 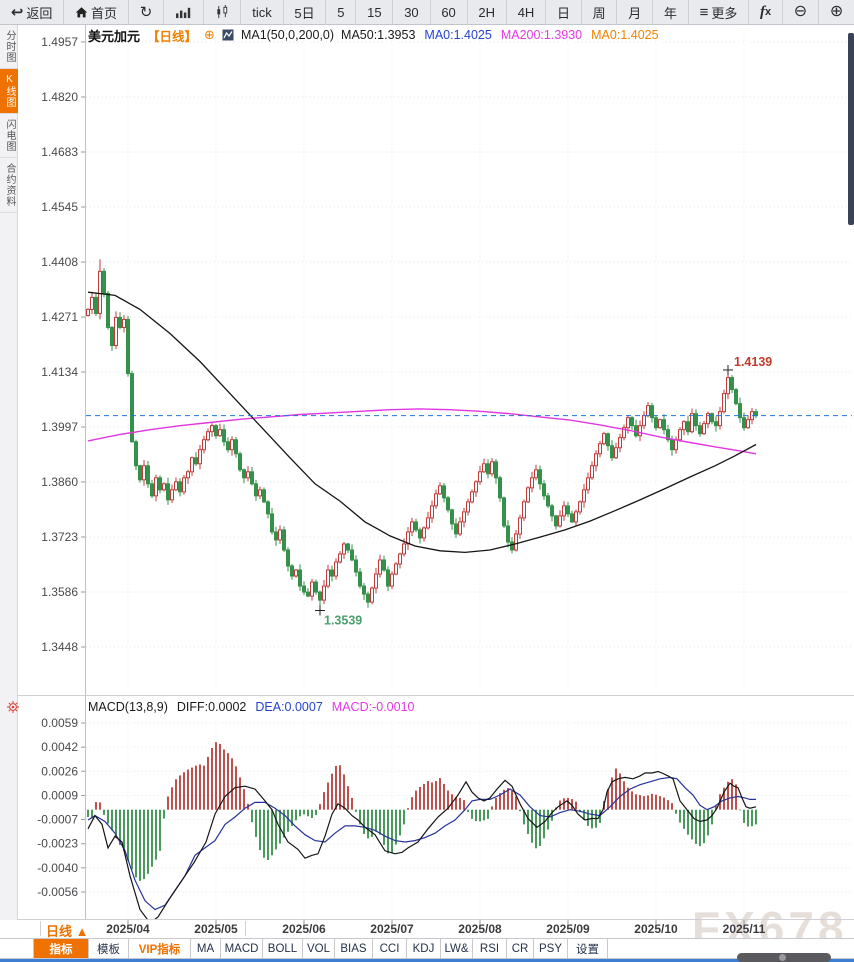 What do you see at coordinates (490, 948) in the screenshot?
I see `tab-rsi: RSI` at bounding box center [490, 948].